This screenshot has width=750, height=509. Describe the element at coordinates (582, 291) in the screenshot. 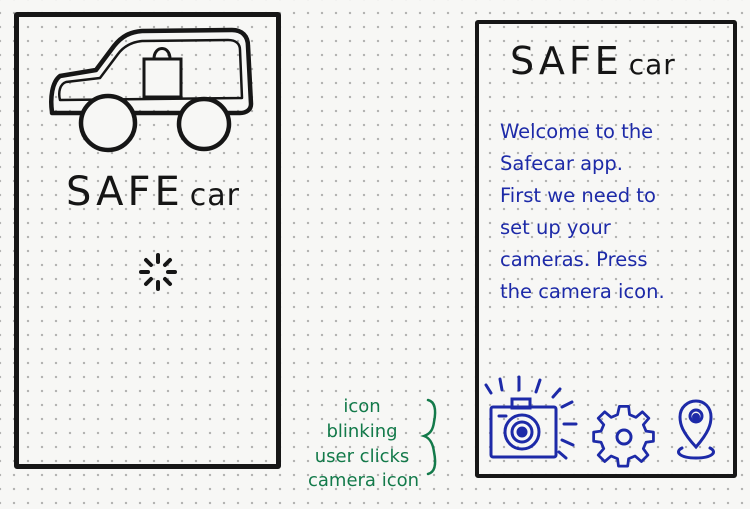

I see `welcome-line: the camera icon.` at that location.